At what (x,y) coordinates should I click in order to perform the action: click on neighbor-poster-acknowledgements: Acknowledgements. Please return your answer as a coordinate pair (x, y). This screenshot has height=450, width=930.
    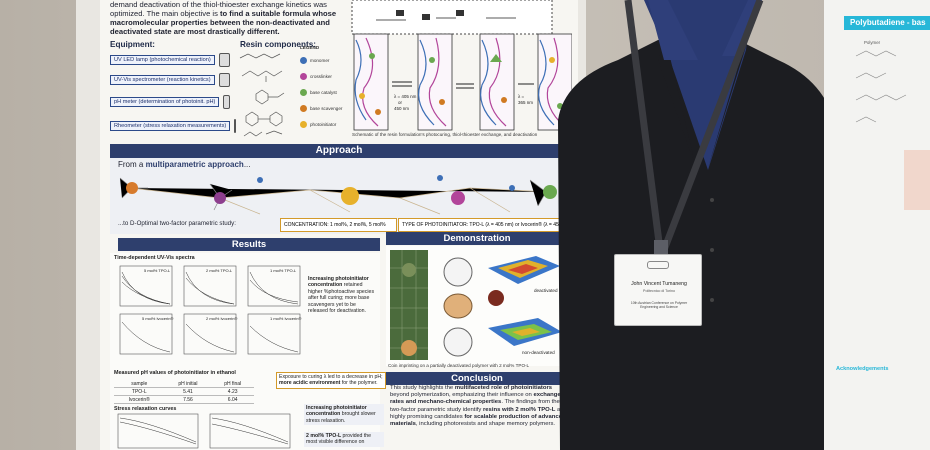
    Looking at the image, I should click on (862, 369).